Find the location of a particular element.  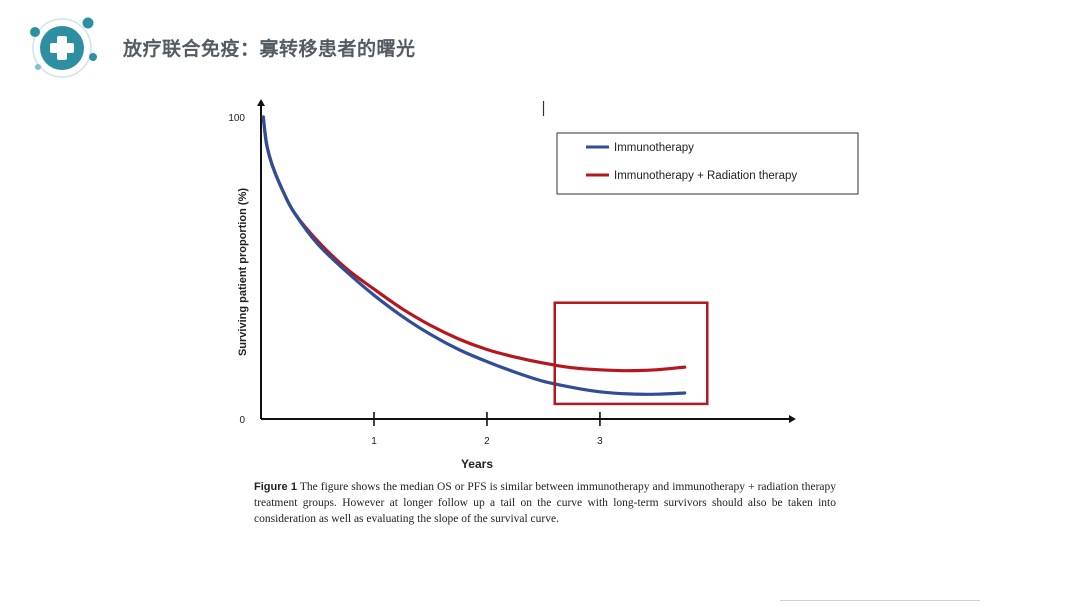

chart-annotations is located at coordinates (631, 353).